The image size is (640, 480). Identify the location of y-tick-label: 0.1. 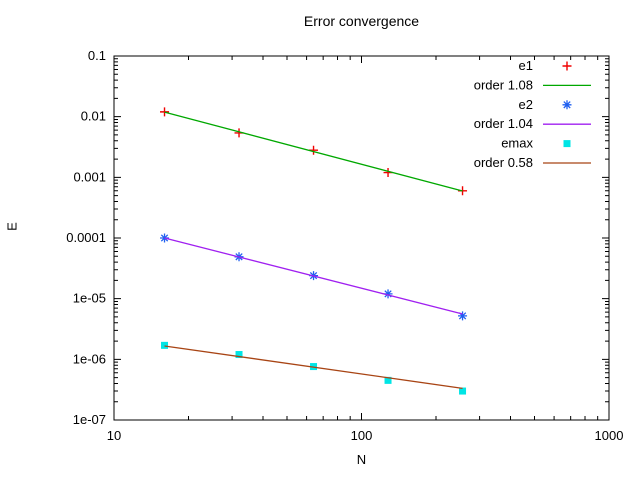
(97, 55).